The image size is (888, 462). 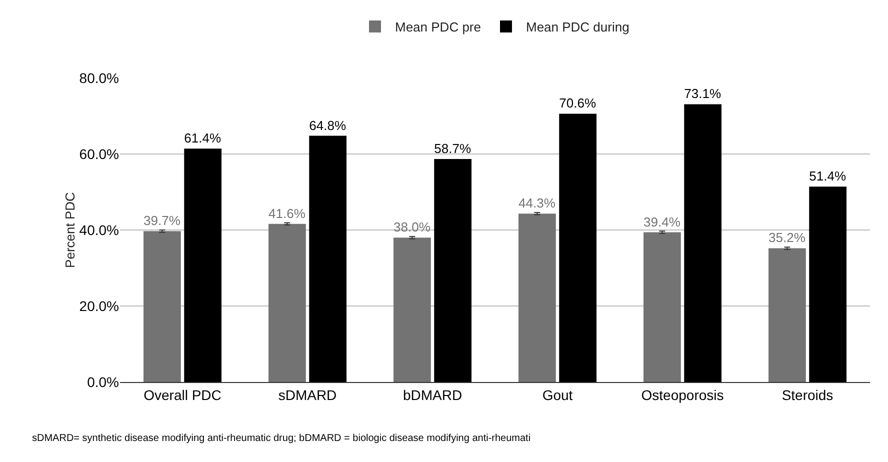 I want to click on text: sDMARD= synthetic disease modifying anti-rheumatic drug; bDMARD = biologic disease modifying anti-rheumati, so click(x=281, y=438).